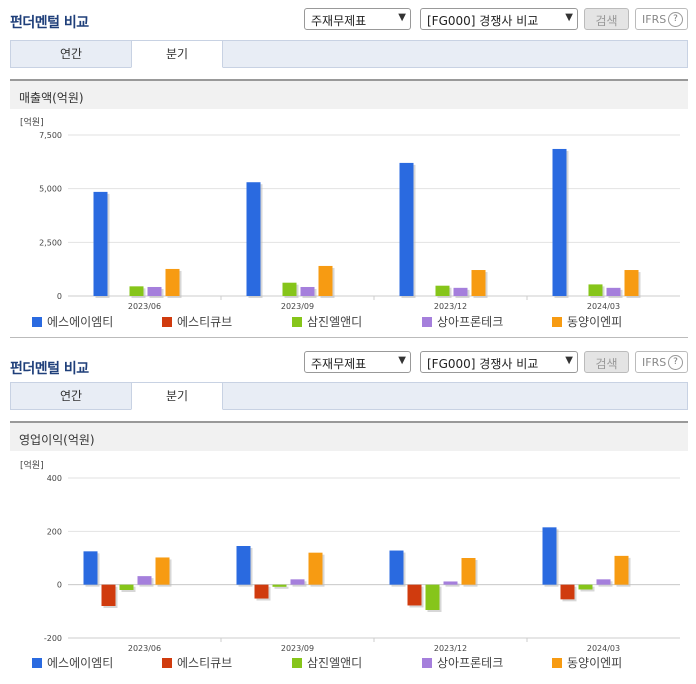 The height and width of the screenshot is (684, 696). Describe the element at coordinates (470, 663) in the screenshot. I see `legend-label: 상아프론테크` at that location.